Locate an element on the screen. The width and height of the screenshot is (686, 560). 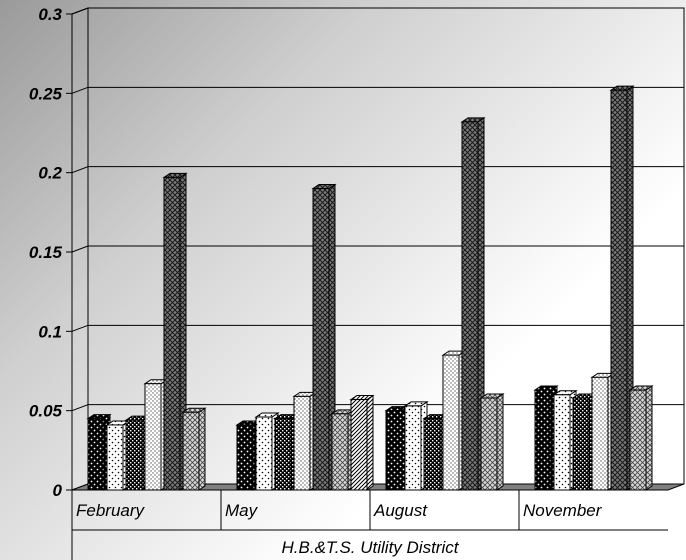
x-tick-label: February is located at coordinates (111, 510).